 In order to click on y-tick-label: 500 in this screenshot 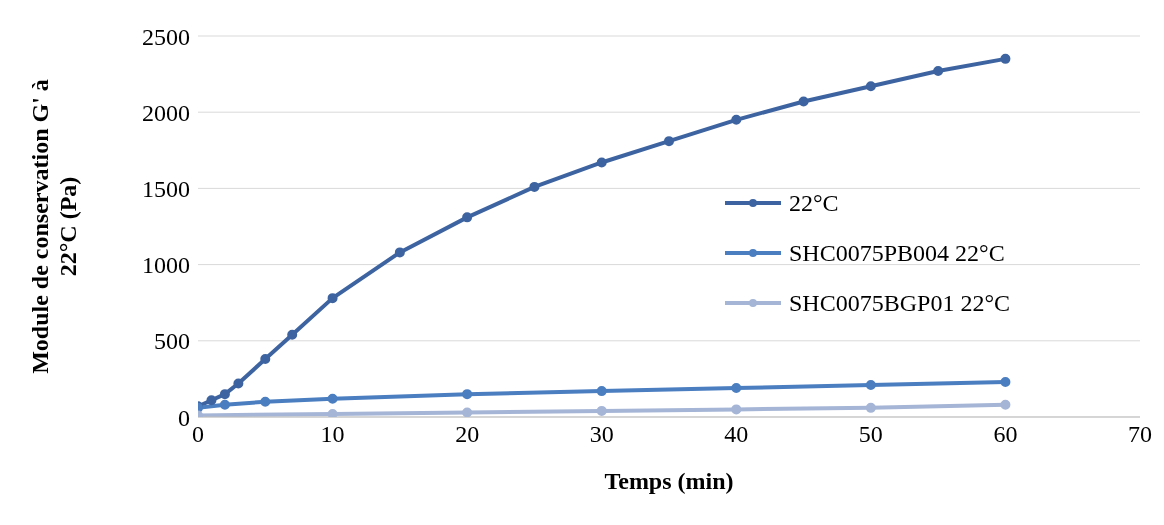, I will do `click(172, 341)`.